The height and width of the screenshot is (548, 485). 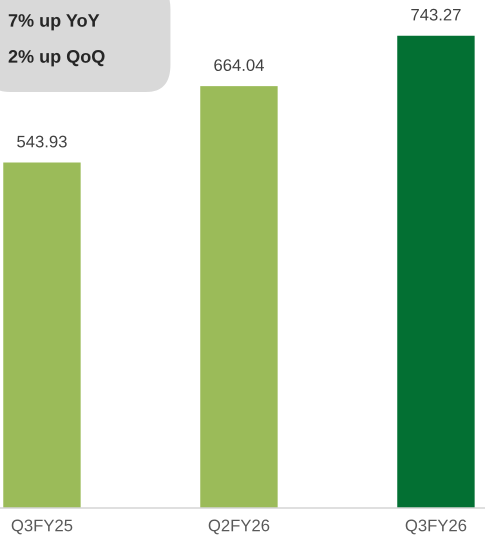 What do you see at coordinates (436, 14) in the screenshot?
I see `data-label: 743.27` at bounding box center [436, 14].